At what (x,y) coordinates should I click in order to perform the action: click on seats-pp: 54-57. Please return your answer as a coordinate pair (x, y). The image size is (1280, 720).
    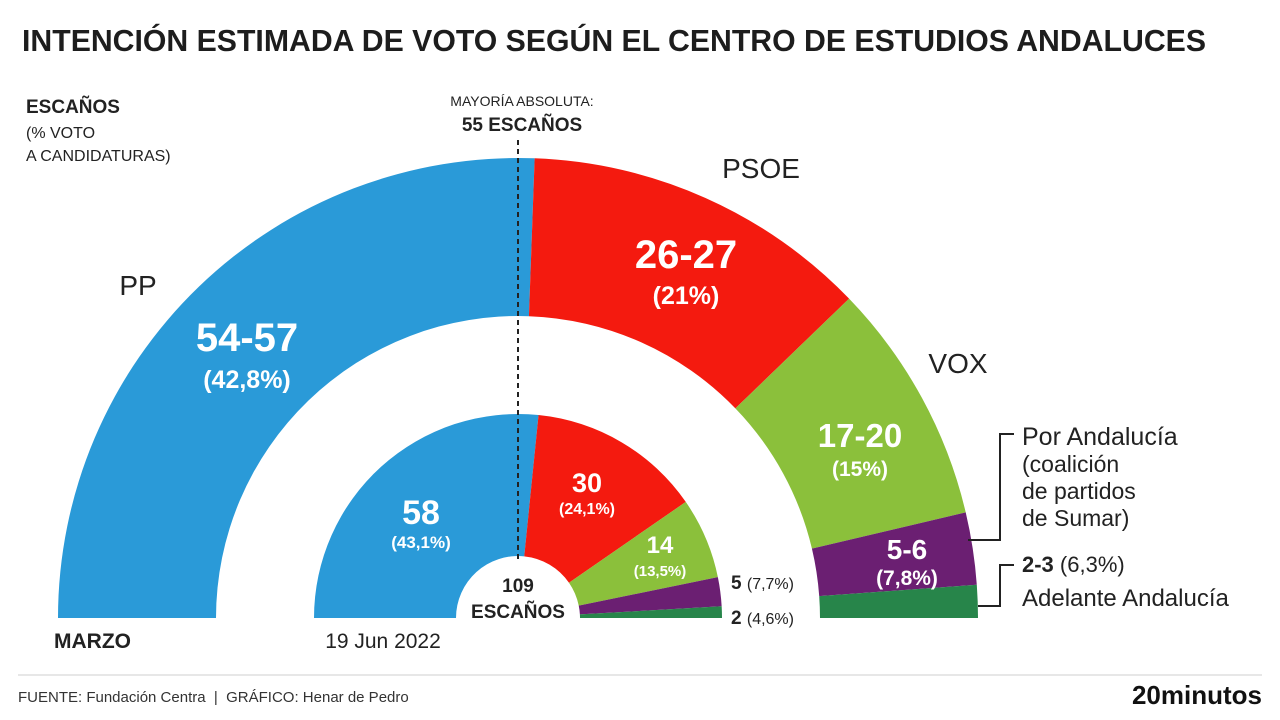
    Looking at the image, I should click on (247, 338).